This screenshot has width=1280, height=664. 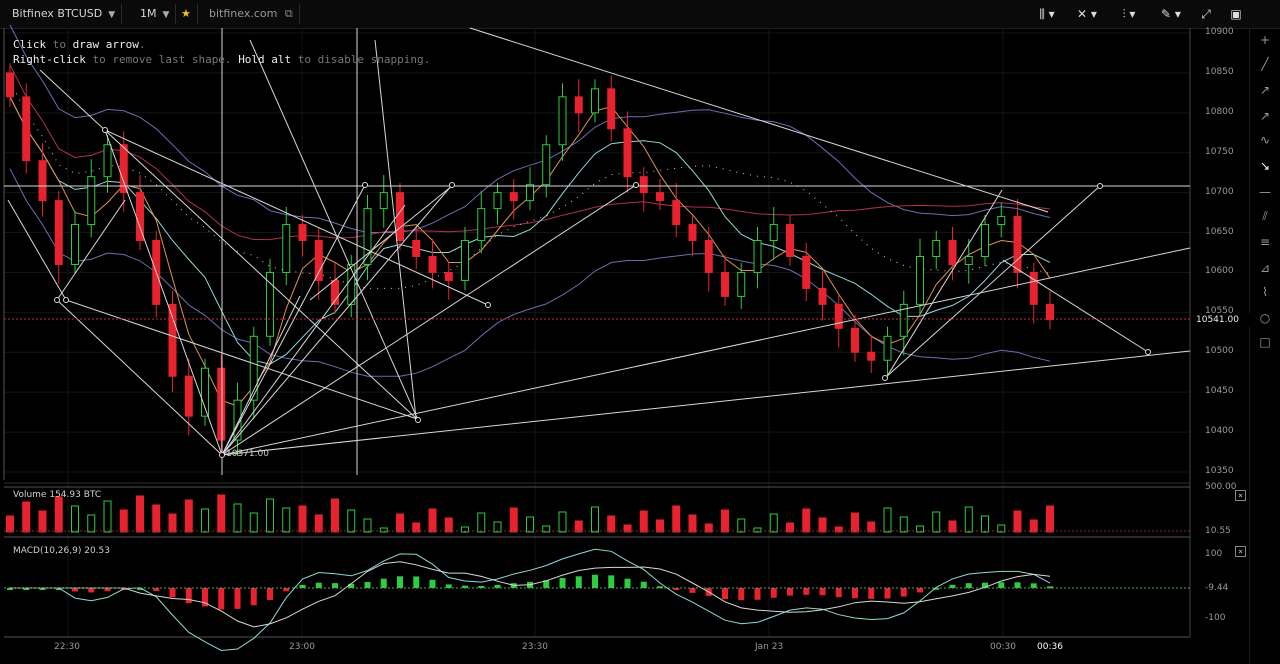 What do you see at coordinates (251, 14) in the screenshot?
I see `site-link: bitfinex.com ⧉` at bounding box center [251, 14].